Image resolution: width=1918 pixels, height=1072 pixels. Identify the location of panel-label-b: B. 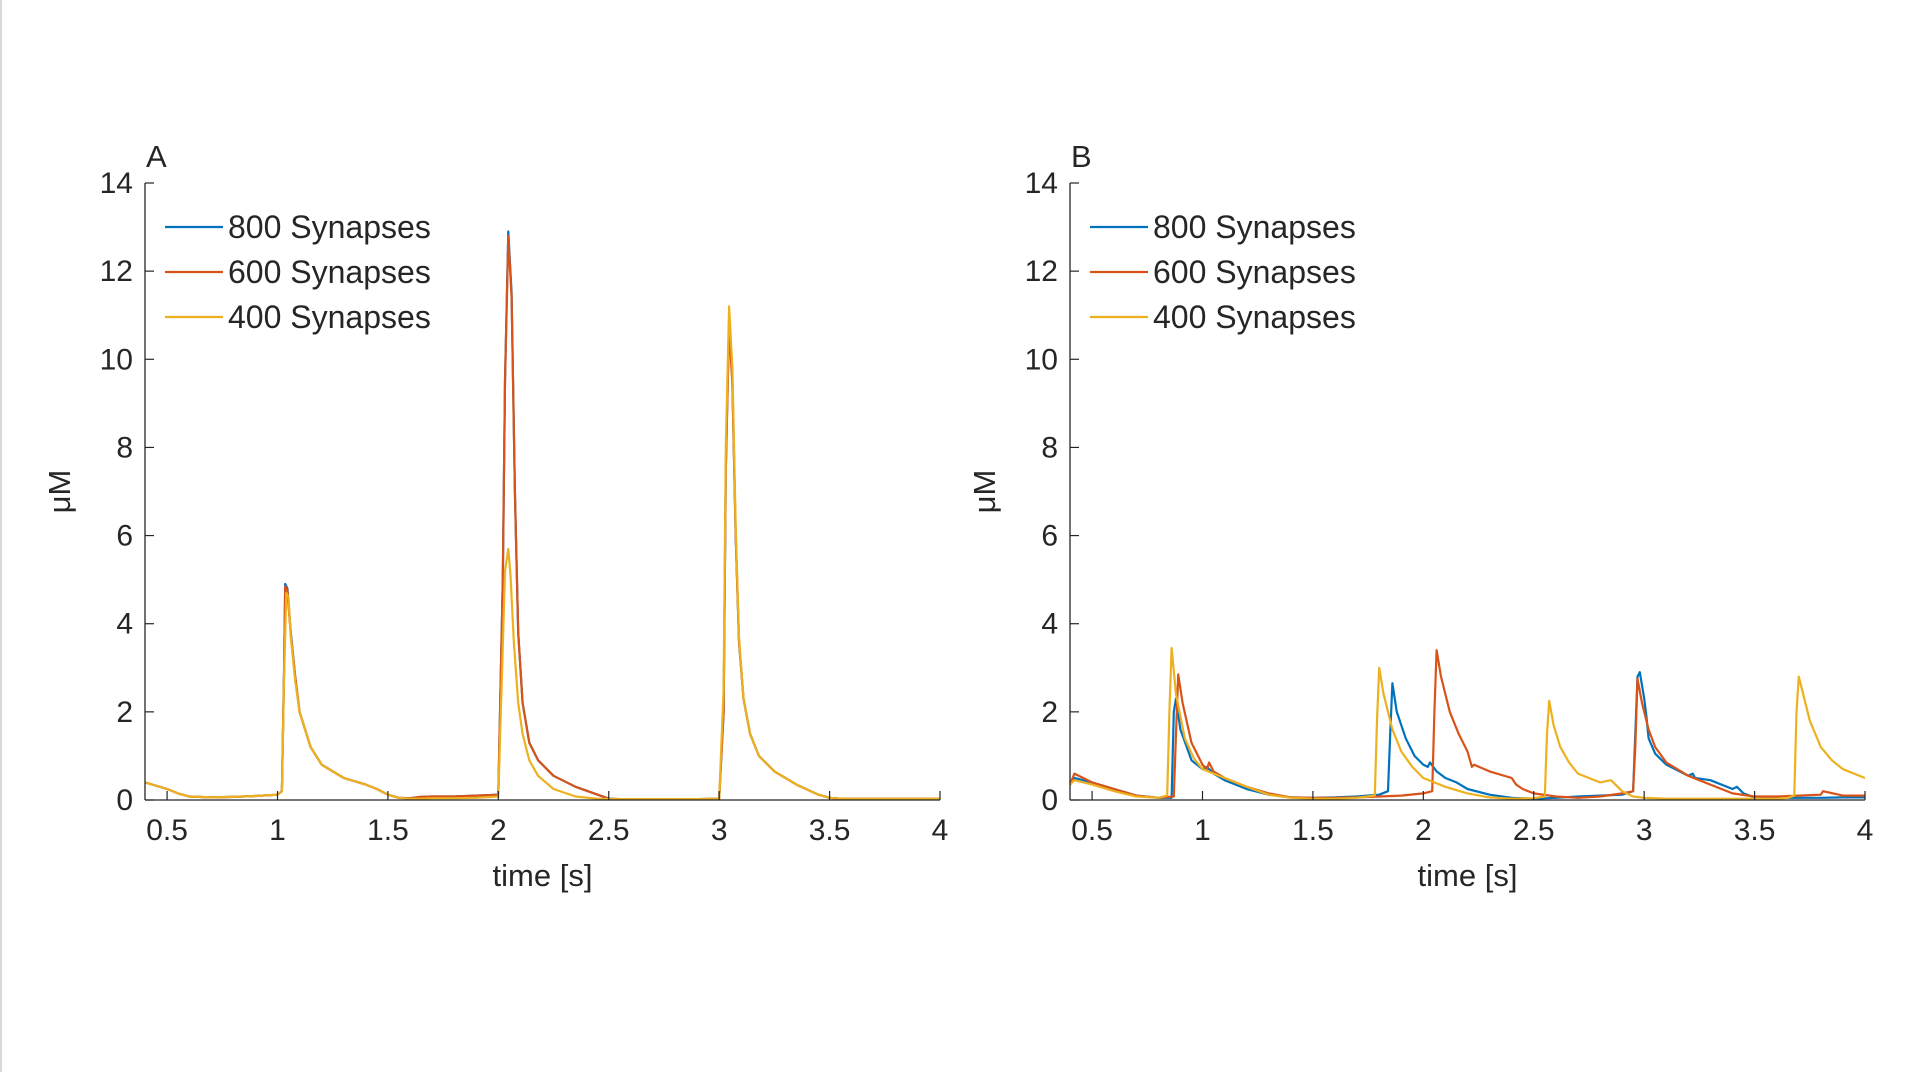
(1081, 156).